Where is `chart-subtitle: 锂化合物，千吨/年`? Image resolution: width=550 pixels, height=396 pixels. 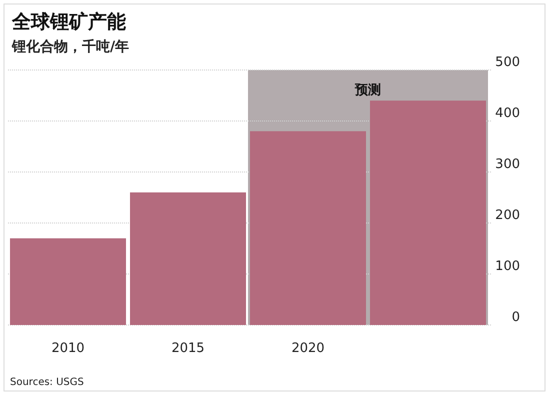 chart-subtitle: 锂化合物，千吨/年 is located at coordinates (70, 46).